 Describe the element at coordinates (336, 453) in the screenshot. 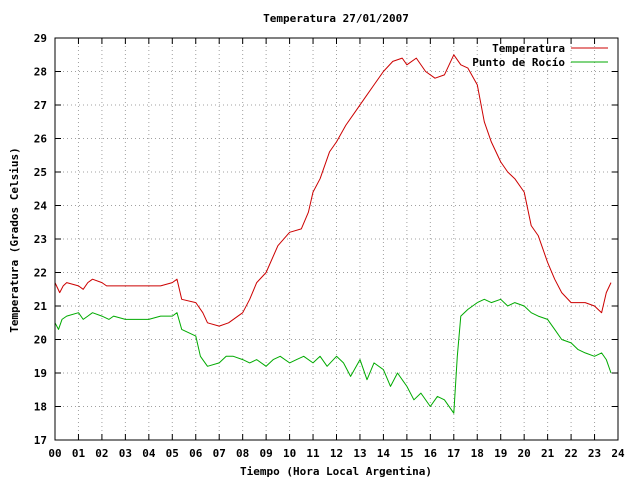

I see `x-tick-label: 12` at that location.